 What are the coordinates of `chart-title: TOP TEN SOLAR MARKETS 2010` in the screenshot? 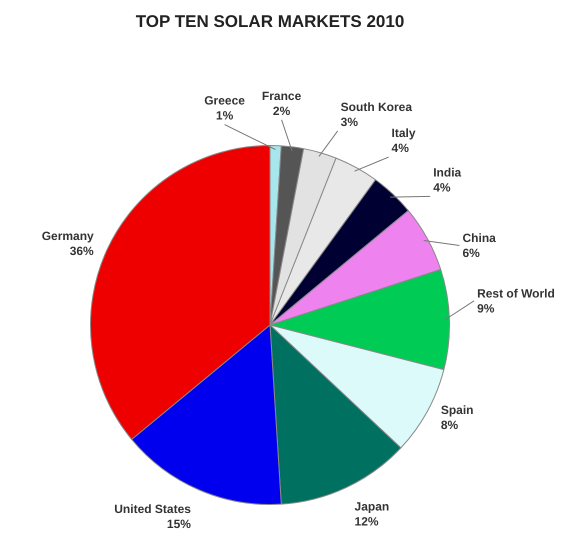 It's located at (270, 22).